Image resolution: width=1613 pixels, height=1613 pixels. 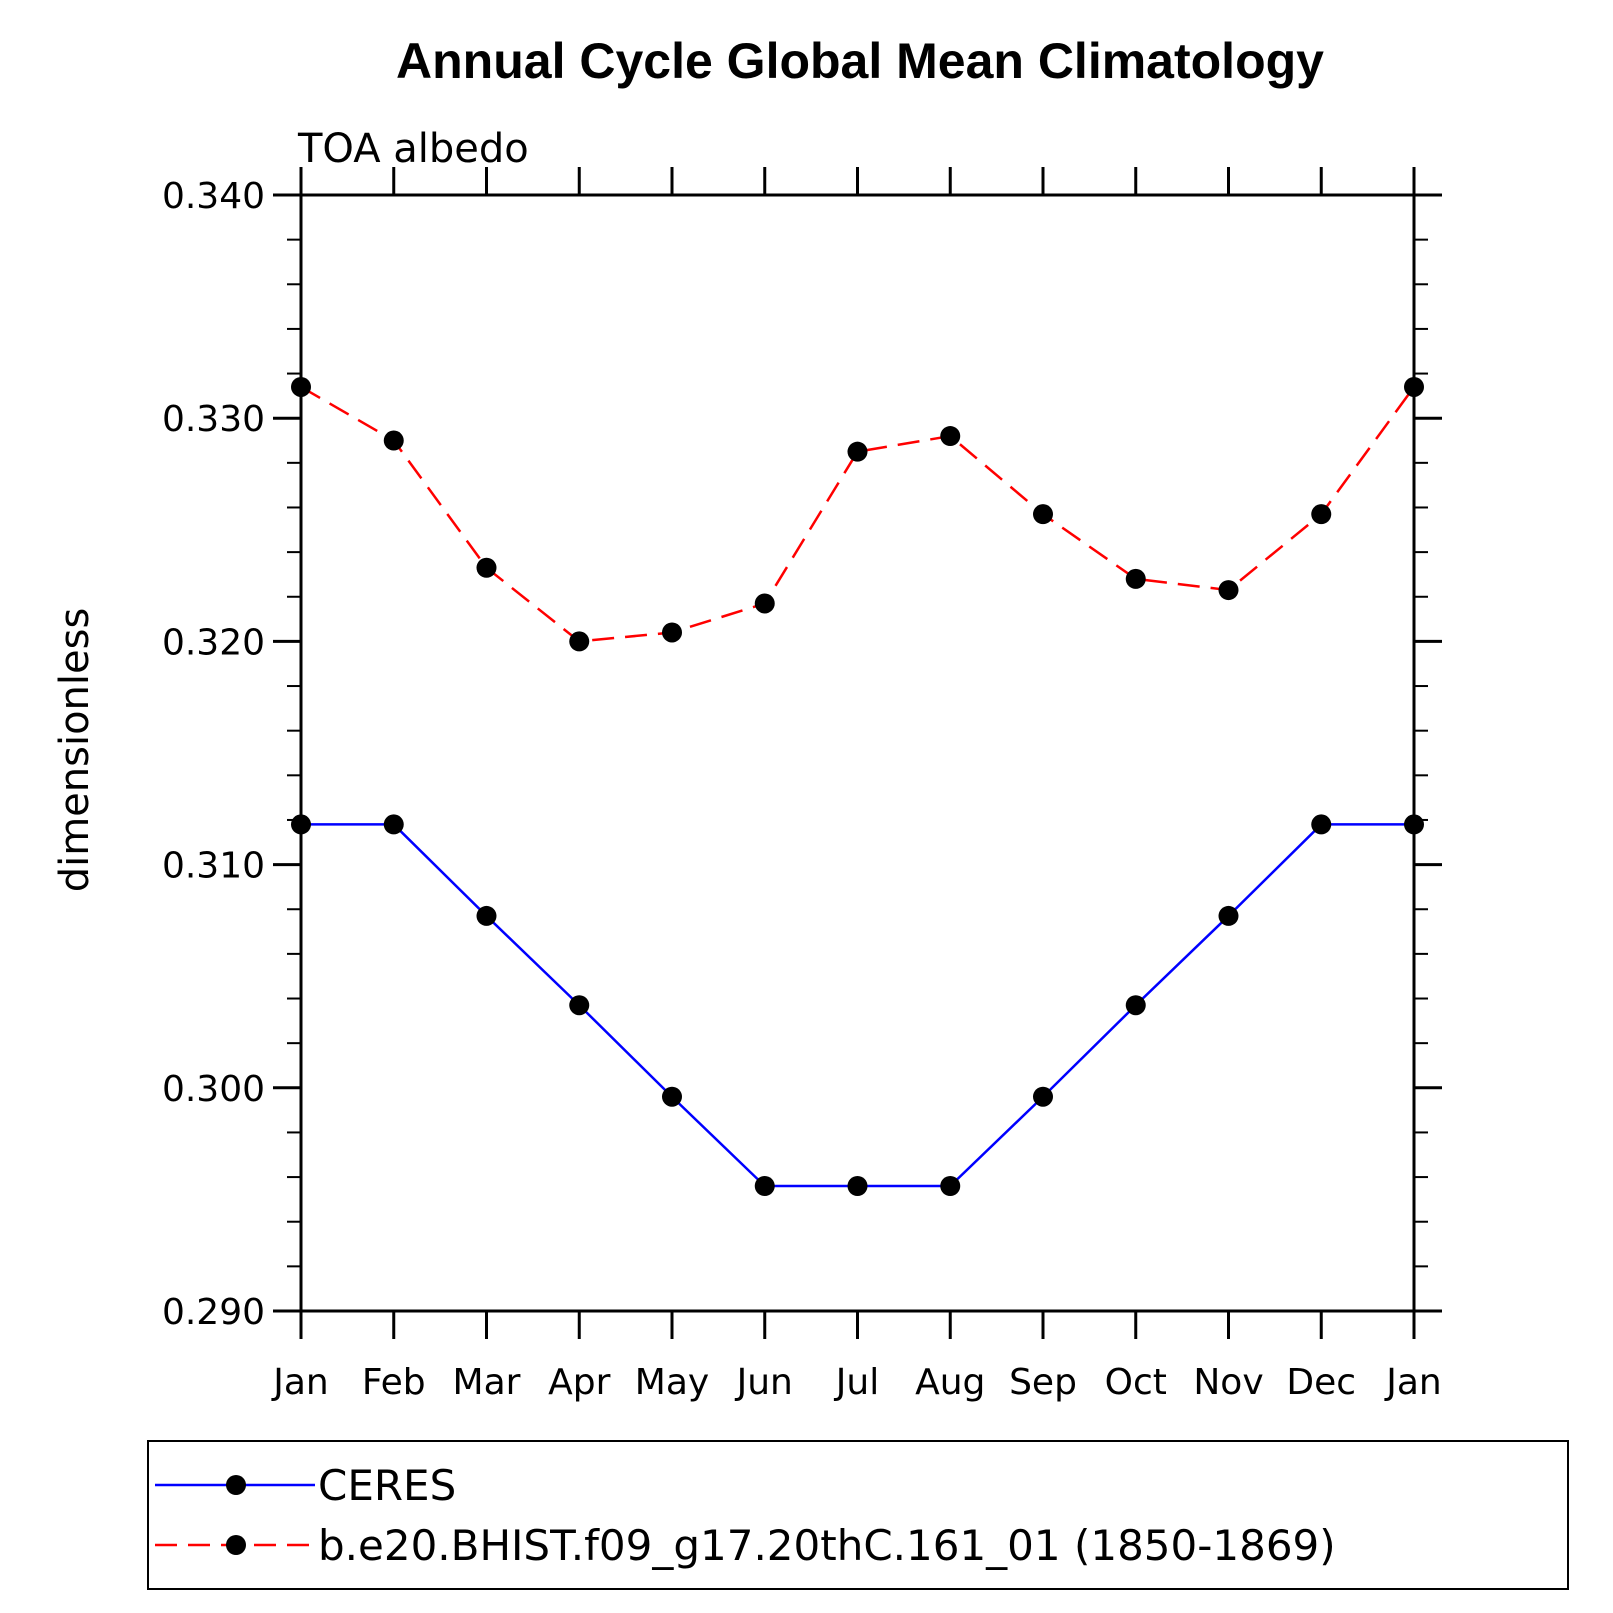 What do you see at coordinates (213, 419) in the screenshot?
I see `y-tick-label: 0.330` at bounding box center [213, 419].